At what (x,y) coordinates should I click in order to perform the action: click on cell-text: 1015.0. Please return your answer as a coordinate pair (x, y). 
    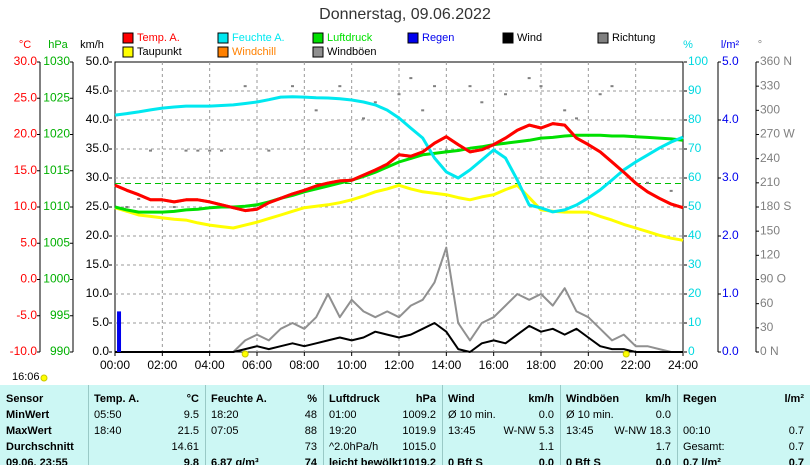
    Looking at the image, I should click on (419, 447).